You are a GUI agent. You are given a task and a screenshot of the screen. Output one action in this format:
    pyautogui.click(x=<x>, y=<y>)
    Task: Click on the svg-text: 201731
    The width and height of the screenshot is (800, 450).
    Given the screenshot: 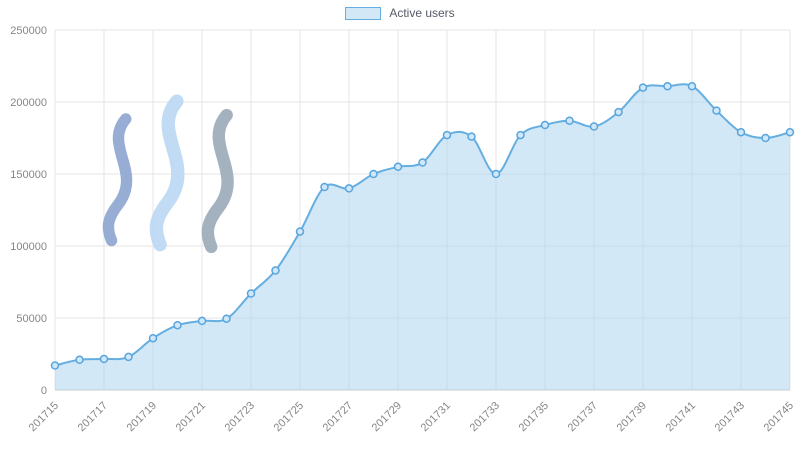 What is the action you would take?
    pyautogui.click(x=436, y=417)
    